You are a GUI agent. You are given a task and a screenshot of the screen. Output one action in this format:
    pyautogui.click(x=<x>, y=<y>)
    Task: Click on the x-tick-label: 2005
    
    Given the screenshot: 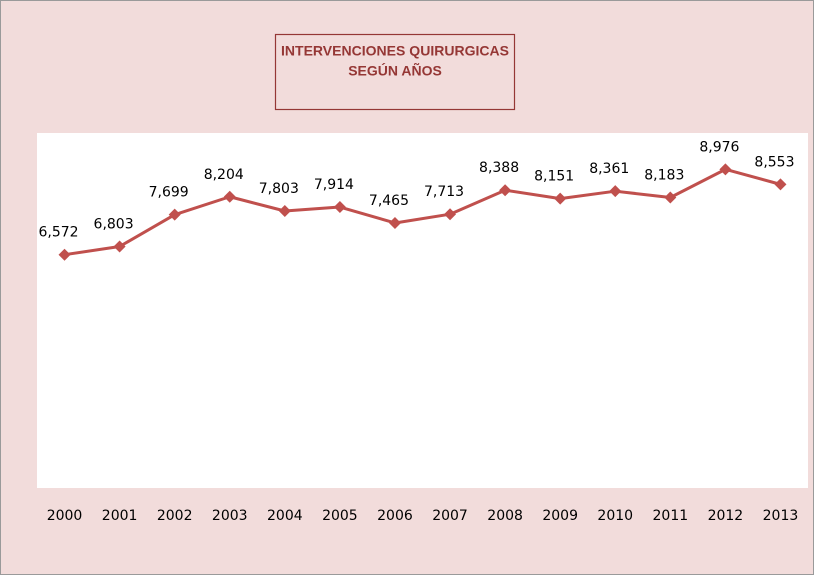 What is the action you would take?
    pyautogui.click(x=340, y=516)
    